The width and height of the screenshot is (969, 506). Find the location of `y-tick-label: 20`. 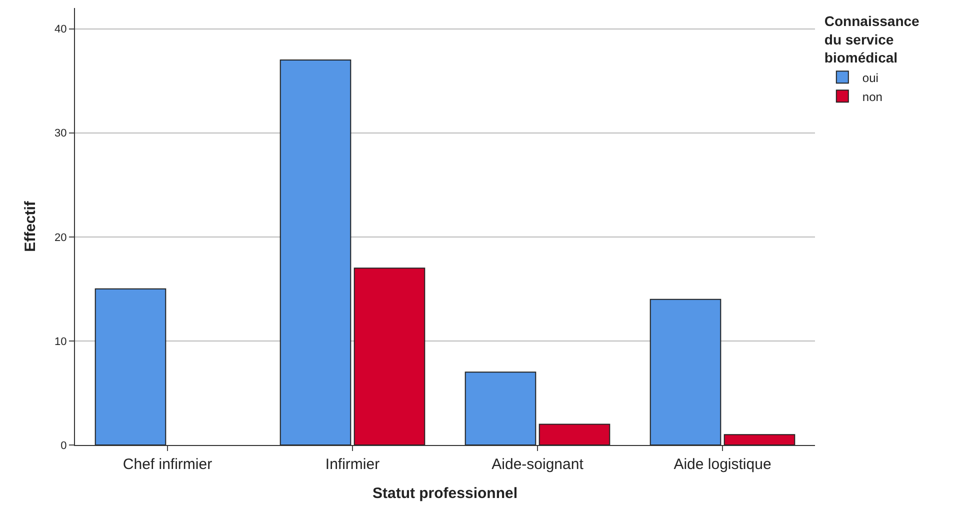

y-tick-label: 20 is located at coordinates (60, 238).